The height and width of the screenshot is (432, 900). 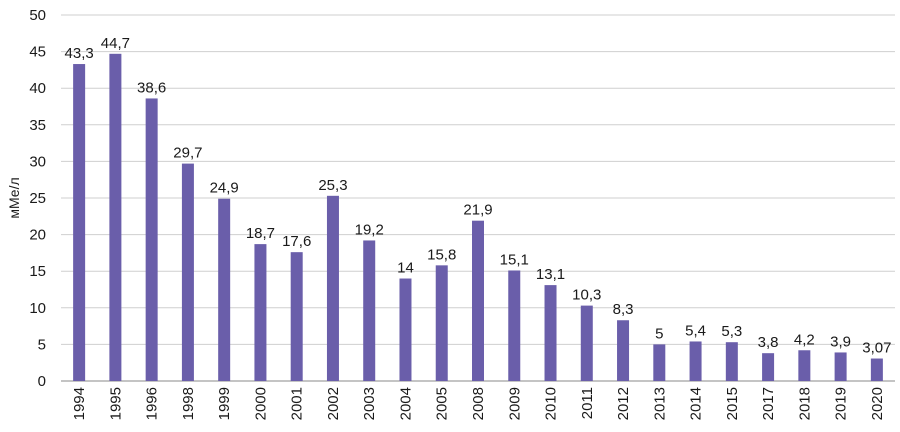 I want to click on bar-2003, so click(x=369, y=310).